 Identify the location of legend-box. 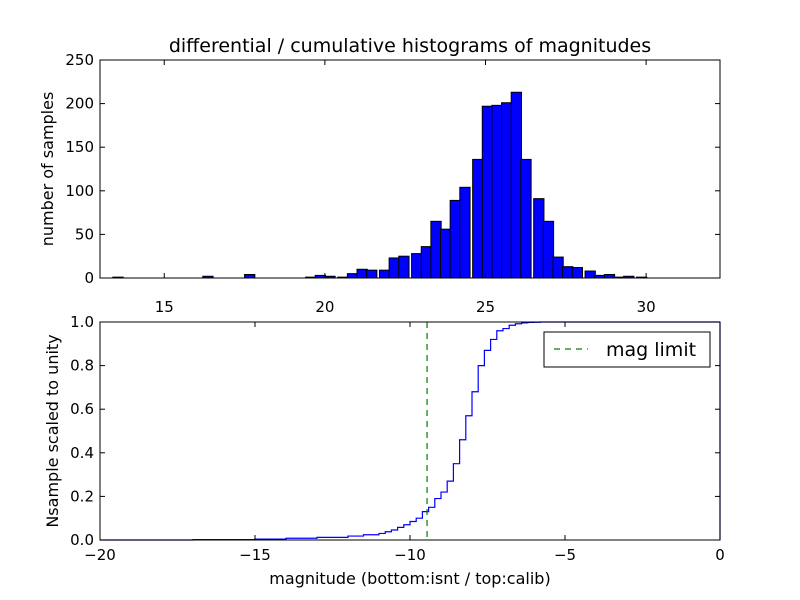
(627, 349).